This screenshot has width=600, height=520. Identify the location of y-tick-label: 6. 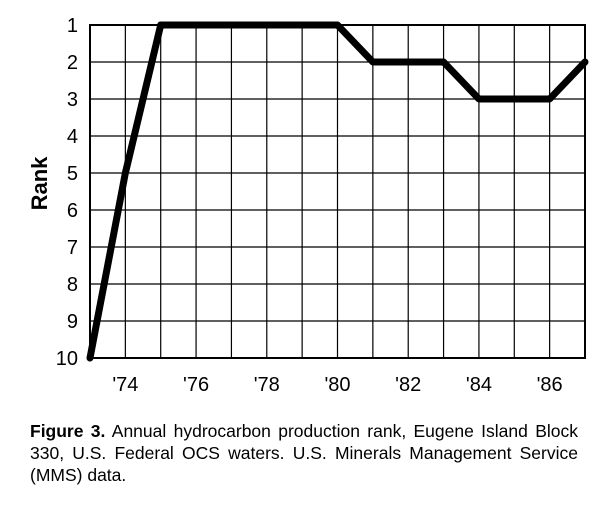
(72, 211).